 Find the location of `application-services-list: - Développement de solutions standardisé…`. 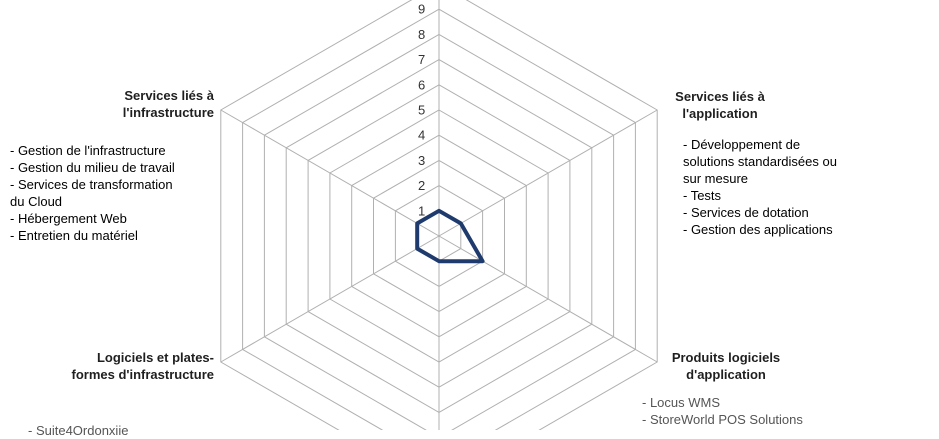

application-services-list: - Développement de solutions standardisé… is located at coordinates (760, 187).